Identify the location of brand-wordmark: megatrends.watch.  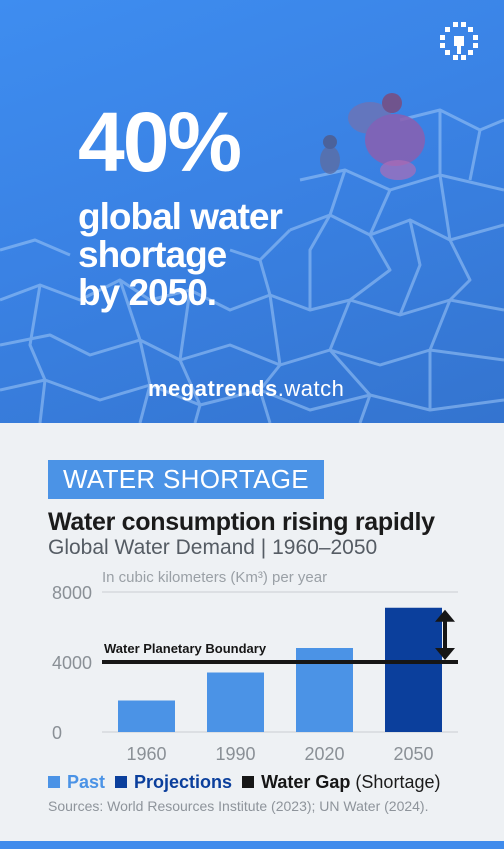
(246, 389).